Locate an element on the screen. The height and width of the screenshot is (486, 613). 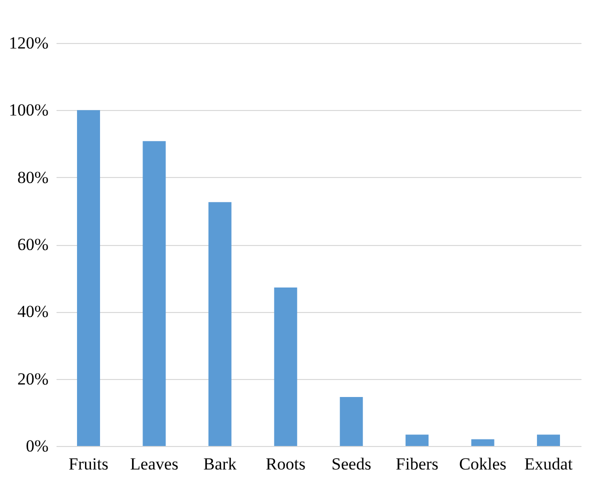
y-tick-label: 40% is located at coordinates (32, 312).